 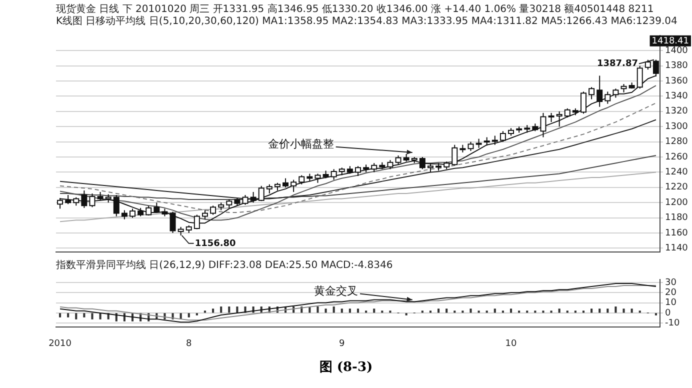 I want to click on y-tick-label: 1320, so click(x=676, y=111).